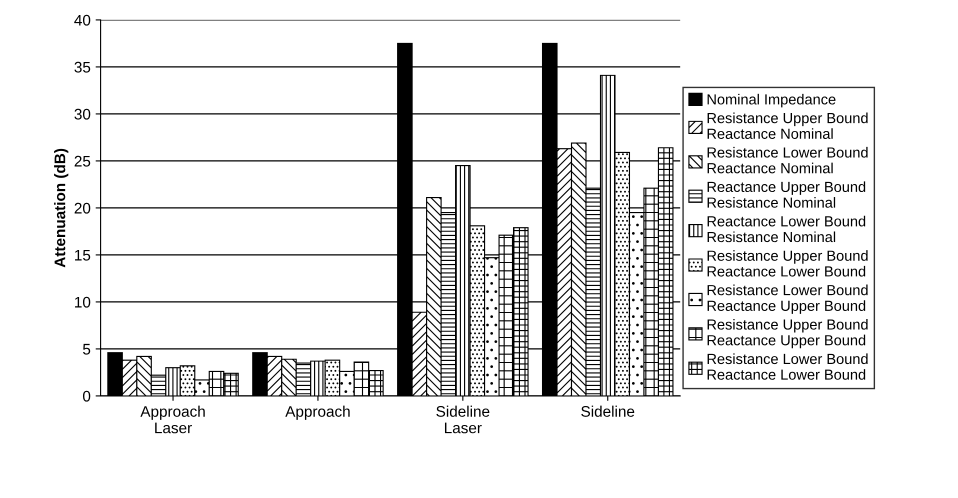  Describe the element at coordinates (772, 101) in the screenshot. I see `legend-label: Nominal Impedance` at that location.